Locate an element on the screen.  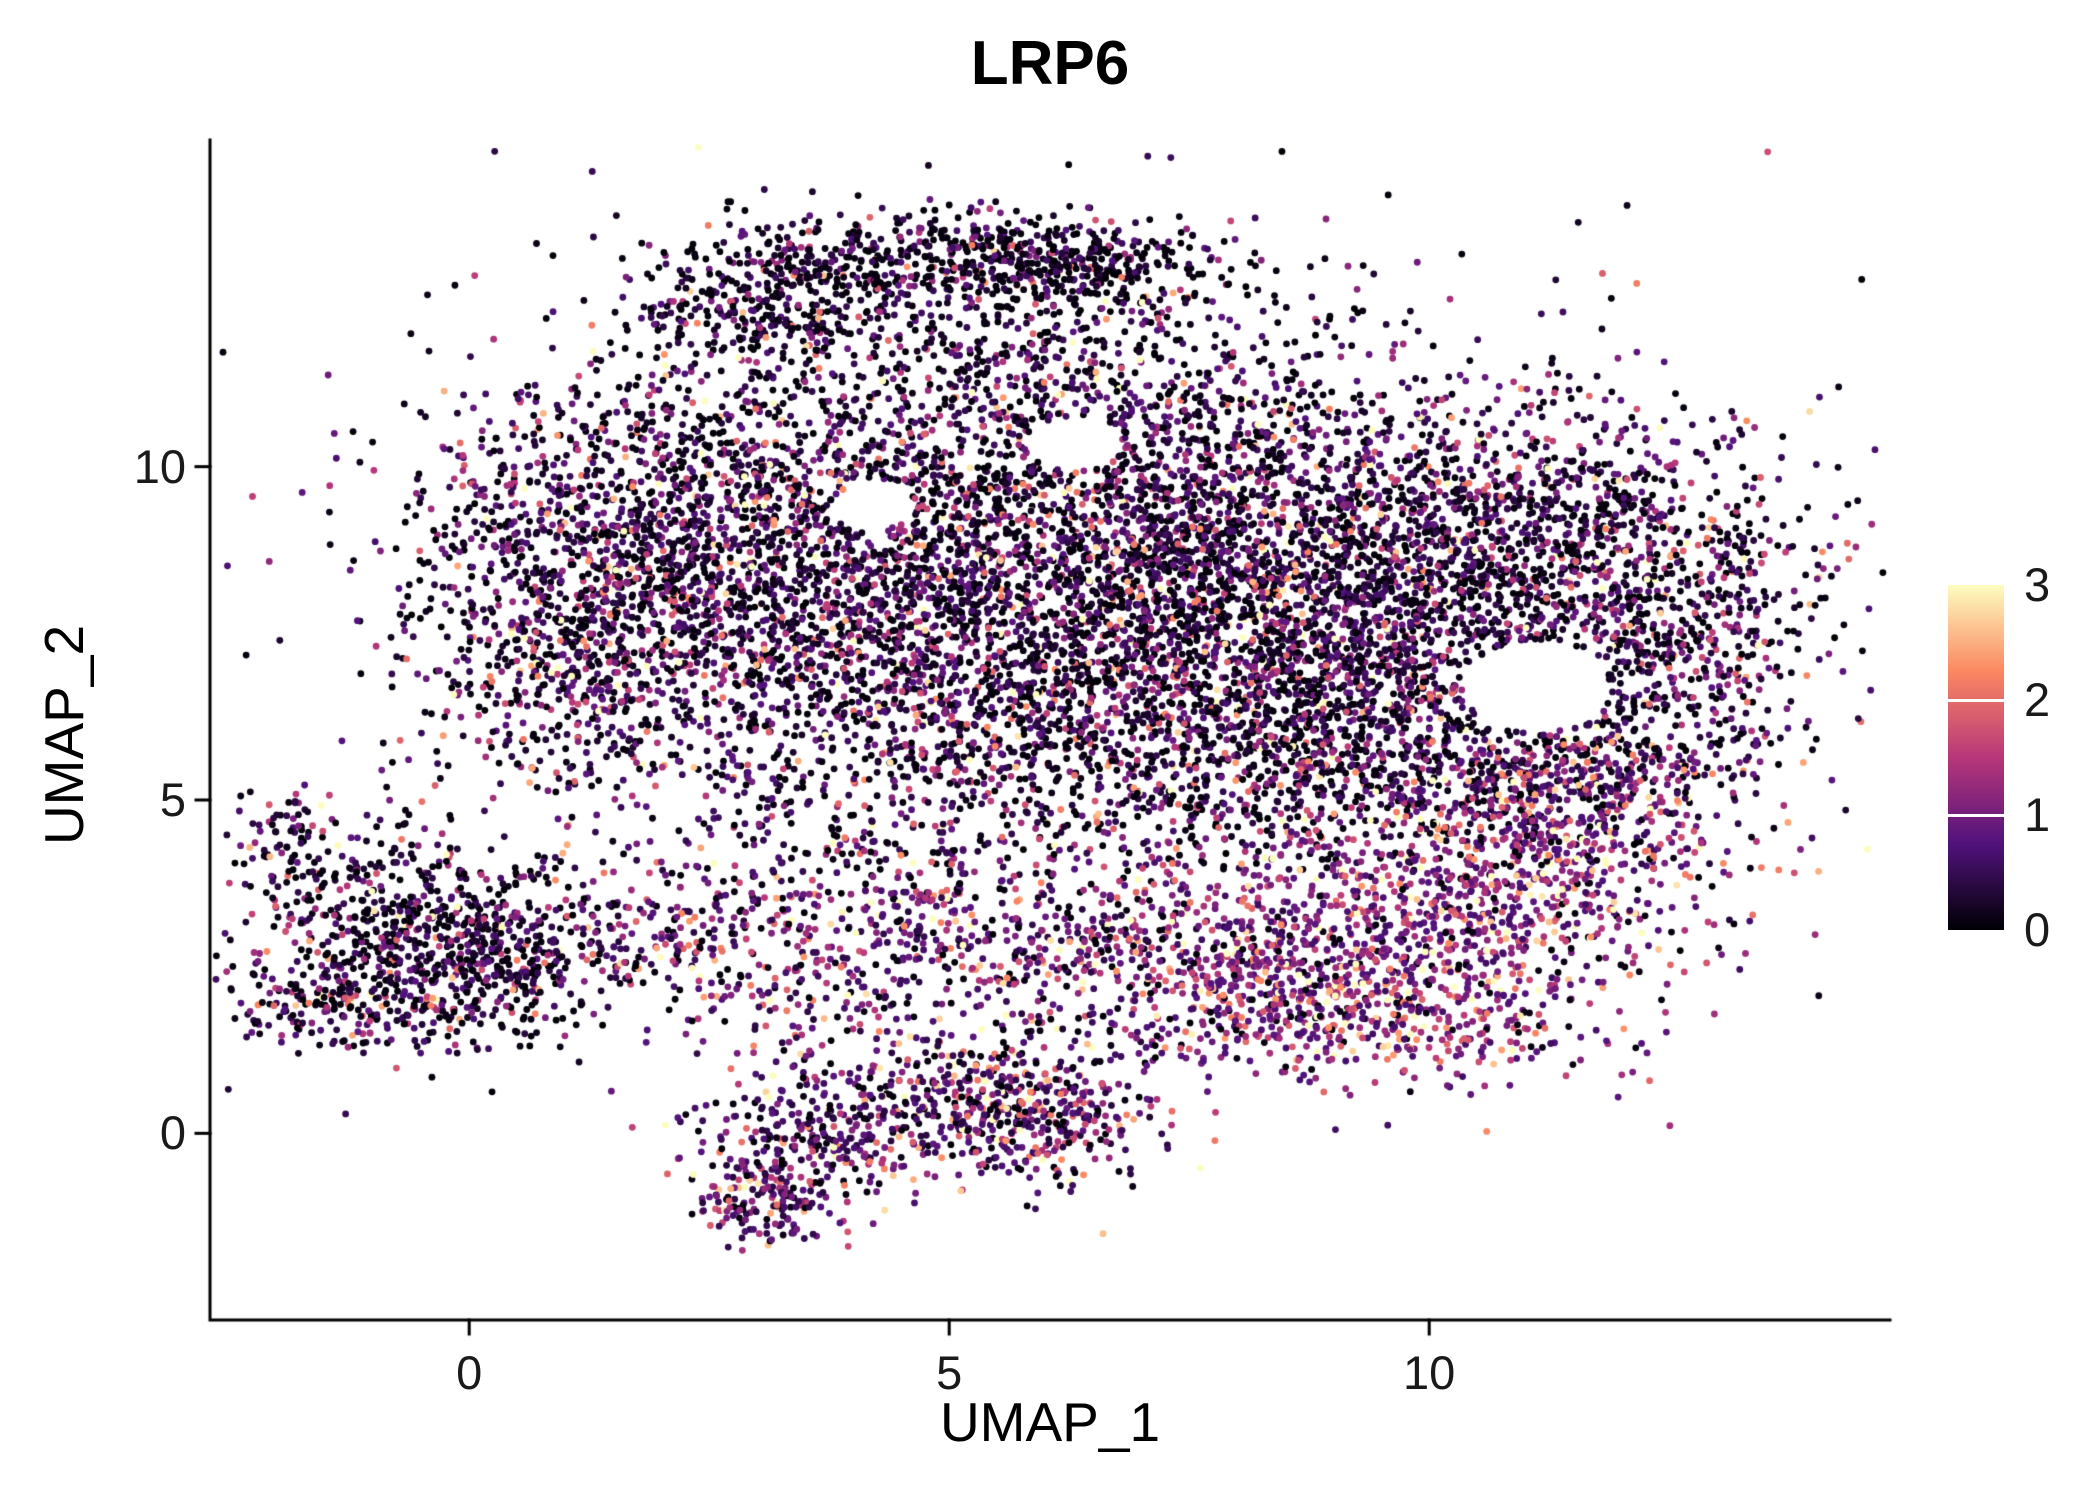
x-tick-label: 10 is located at coordinates (1429, 1372).